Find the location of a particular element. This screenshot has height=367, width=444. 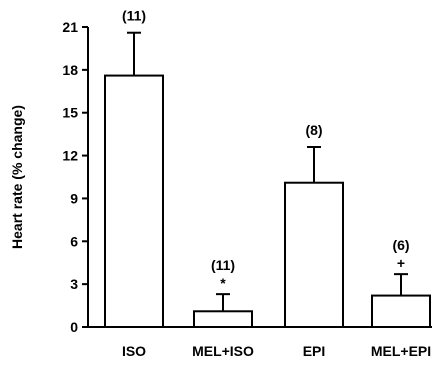

y-tick-label: 0 is located at coordinates (74, 327).